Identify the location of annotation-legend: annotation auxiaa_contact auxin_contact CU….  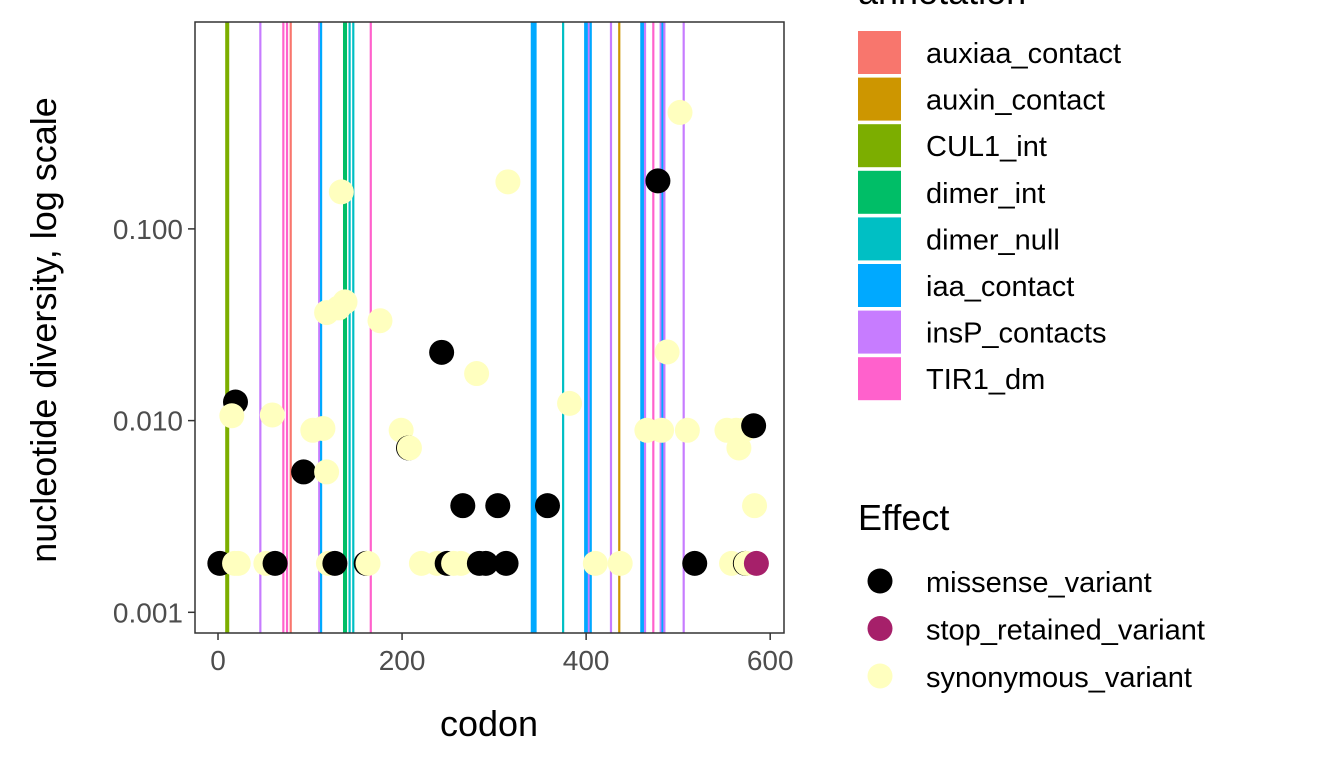
(989, 200).